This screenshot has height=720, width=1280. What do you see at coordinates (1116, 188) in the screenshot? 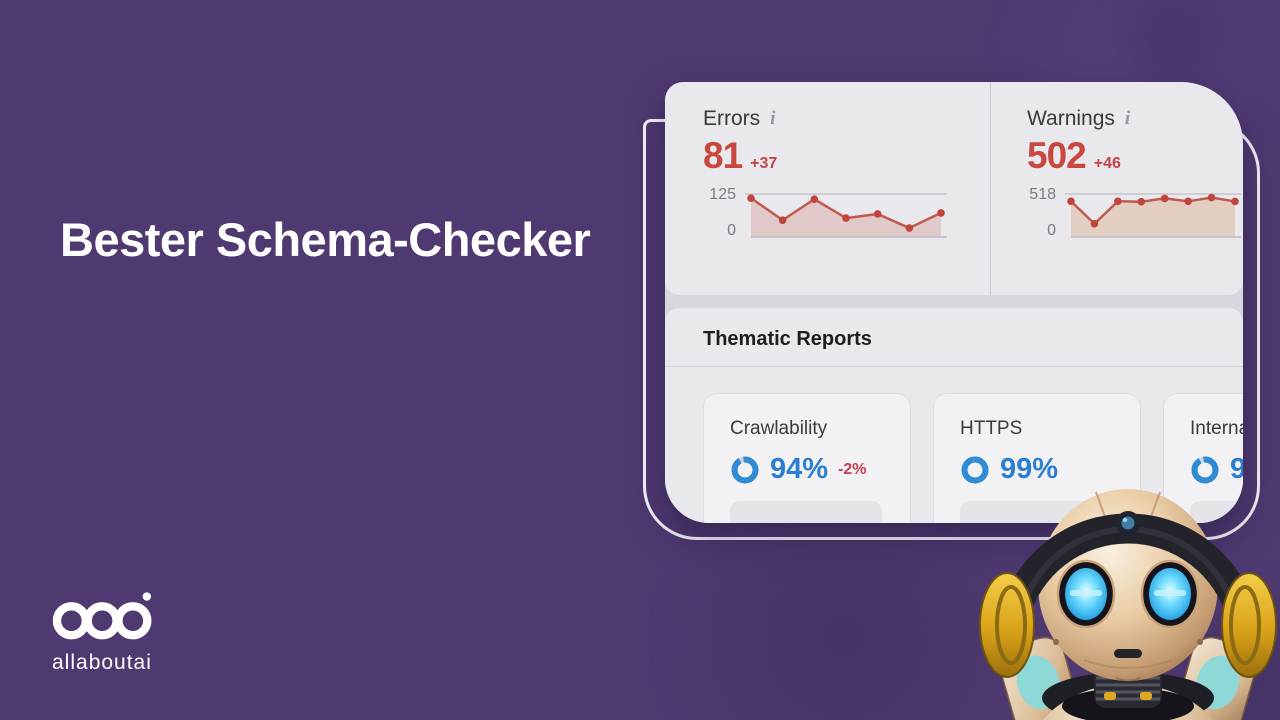
I see `warnings-metric: Warnings i 502 +46 518 0` at bounding box center [1116, 188].